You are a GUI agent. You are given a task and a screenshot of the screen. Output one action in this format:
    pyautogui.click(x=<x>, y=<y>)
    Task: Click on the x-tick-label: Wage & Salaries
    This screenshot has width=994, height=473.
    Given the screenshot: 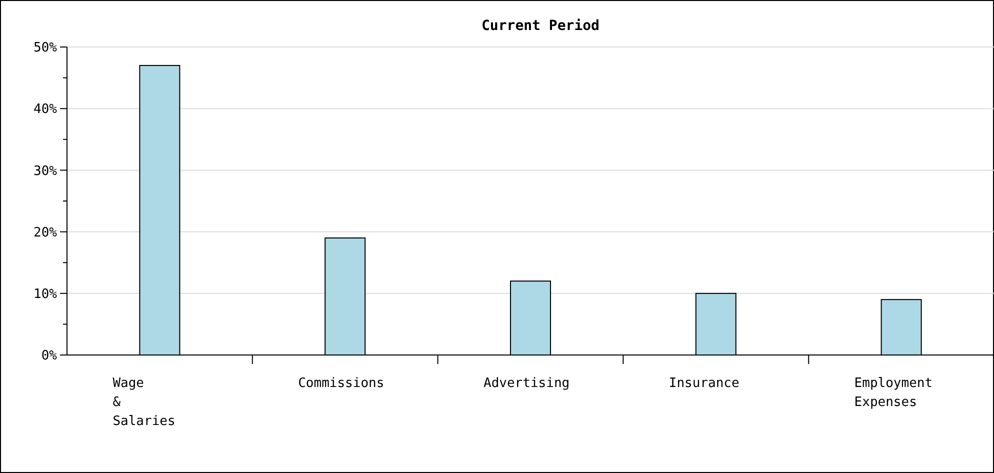 What is the action you would take?
    pyautogui.click(x=144, y=402)
    